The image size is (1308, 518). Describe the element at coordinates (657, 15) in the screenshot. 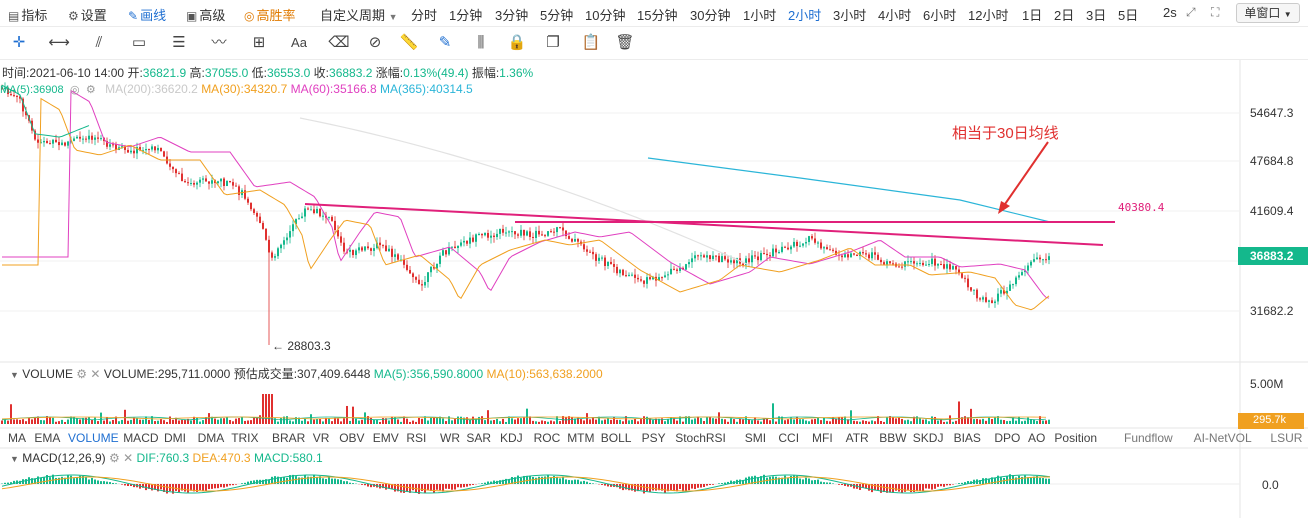

I see `period-5: 15分钟` at that location.